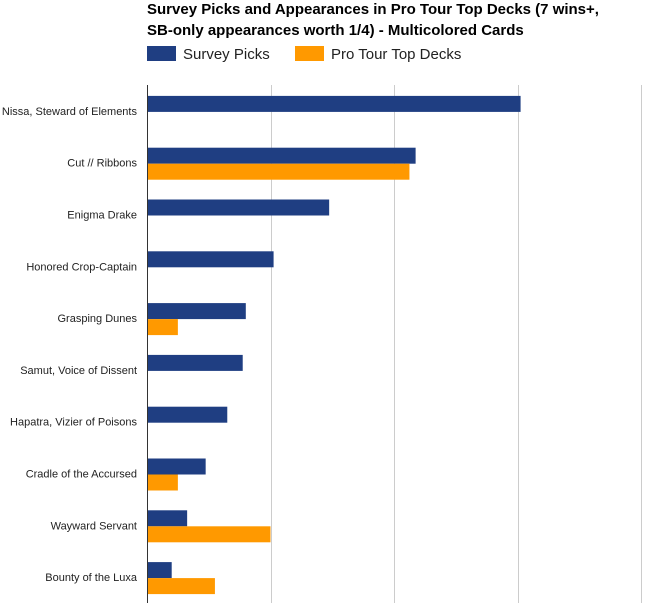 This screenshot has height=613, width=648. Describe the element at coordinates (91, 578) in the screenshot. I see `category-label: Bounty of the Luxa` at that location.